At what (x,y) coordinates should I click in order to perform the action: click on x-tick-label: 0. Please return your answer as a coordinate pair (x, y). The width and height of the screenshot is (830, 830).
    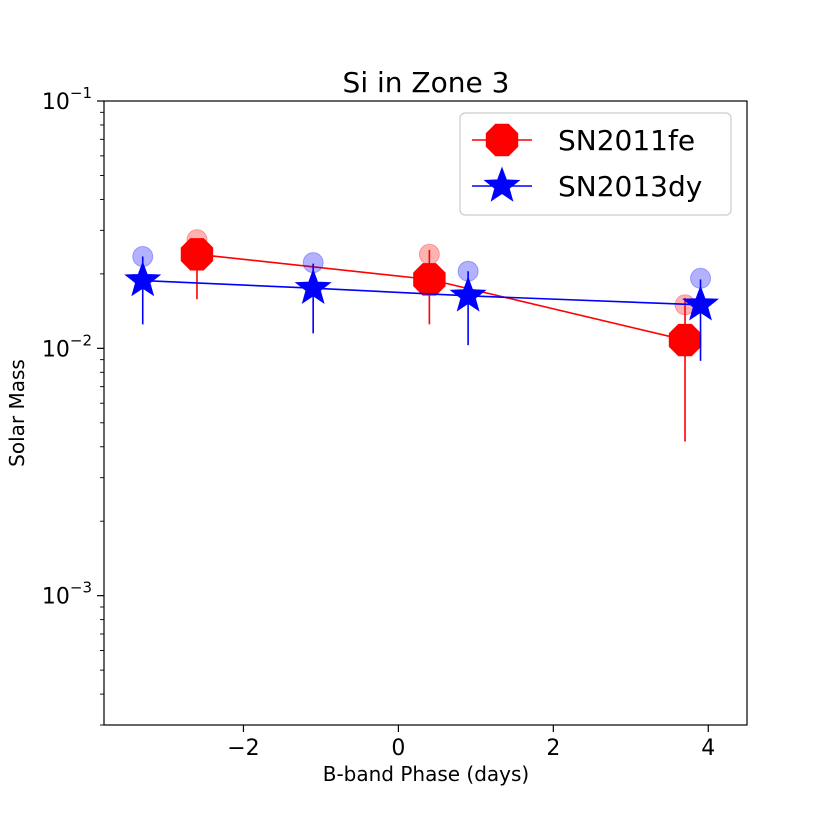
    Looking at the image, I should click on (398, 748).